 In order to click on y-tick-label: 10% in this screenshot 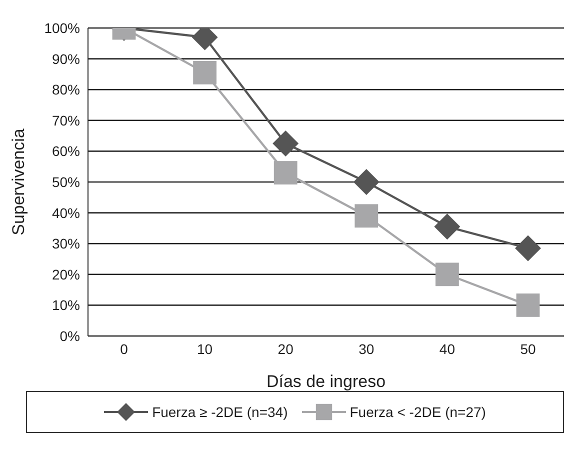, I will do `click(66, 305)`.